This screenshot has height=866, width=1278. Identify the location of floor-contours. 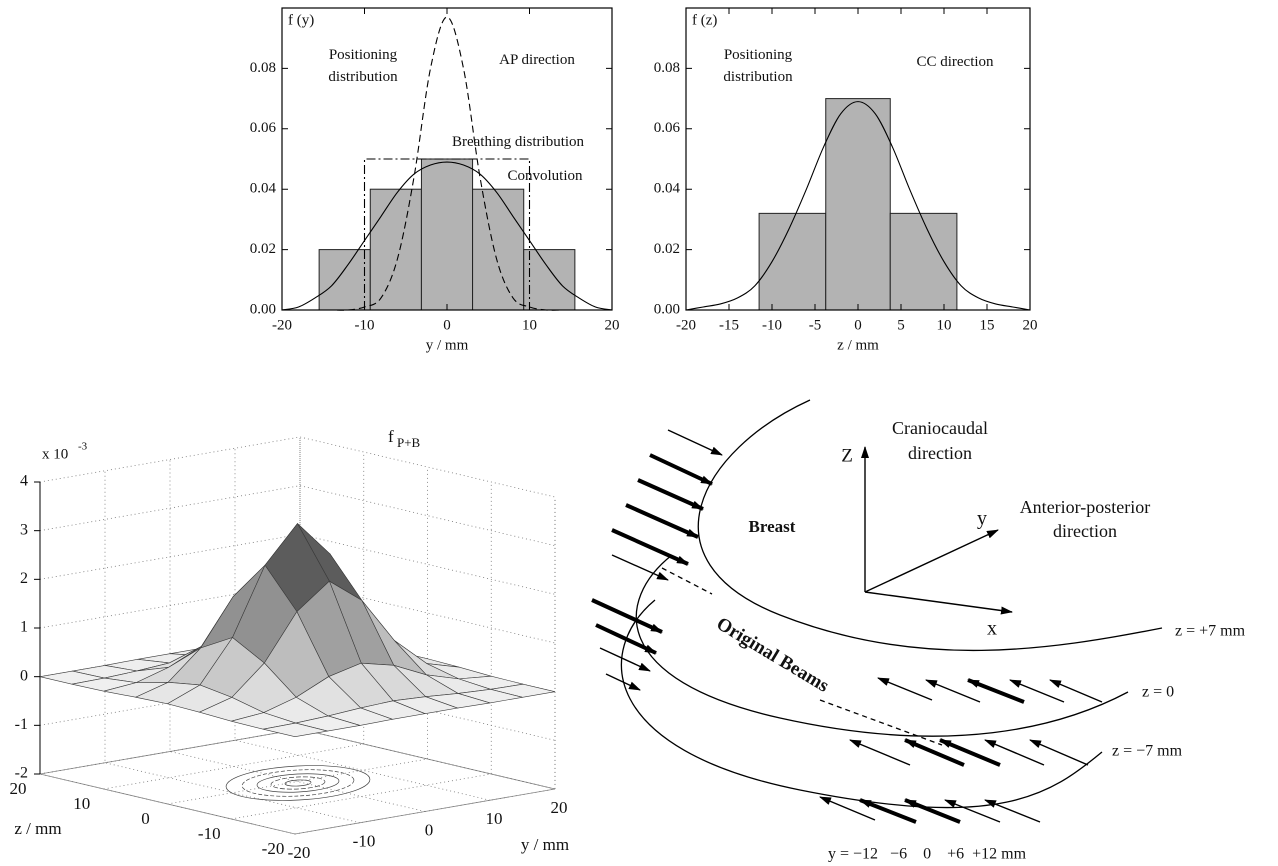
(298, 783).